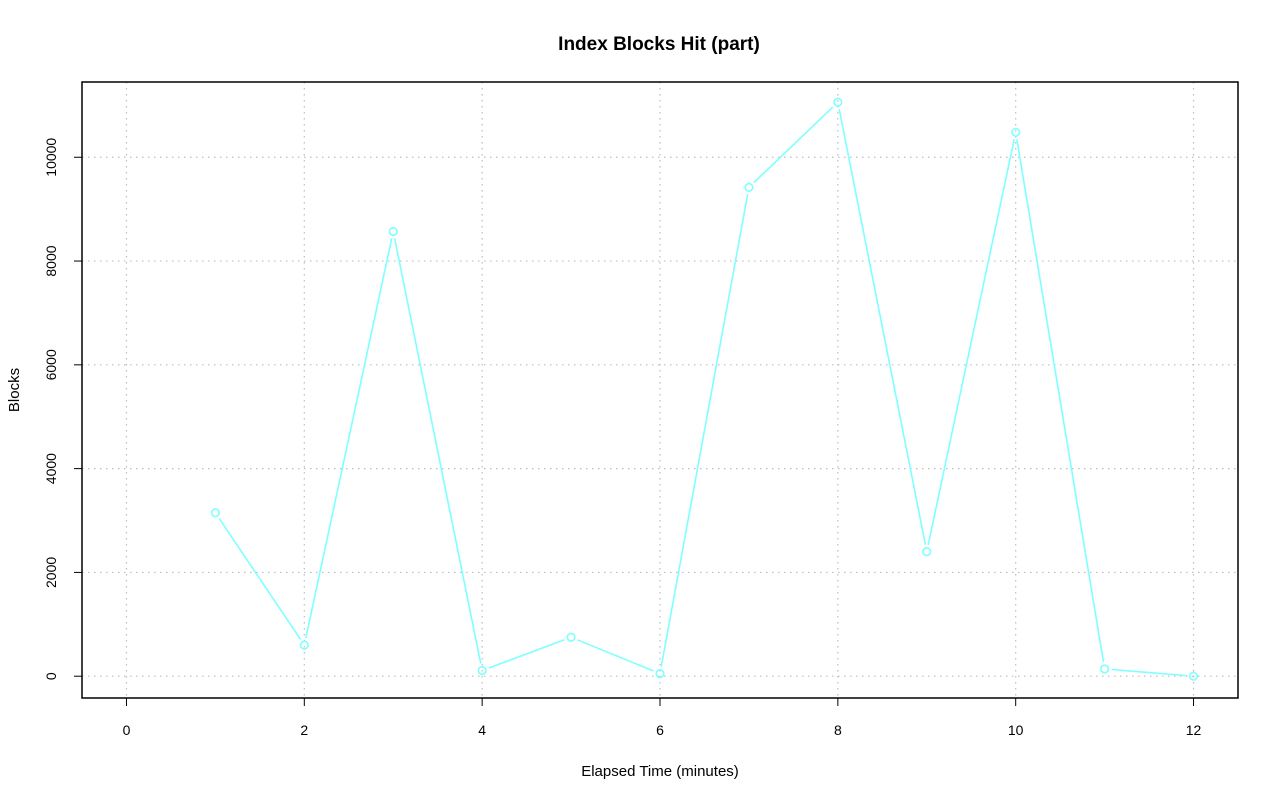 The height and width of the screenshot is (801, 1280). Describe the element at coordinates (482, 730) in the screenshot. I see `x-tick-label: 4` at that location.